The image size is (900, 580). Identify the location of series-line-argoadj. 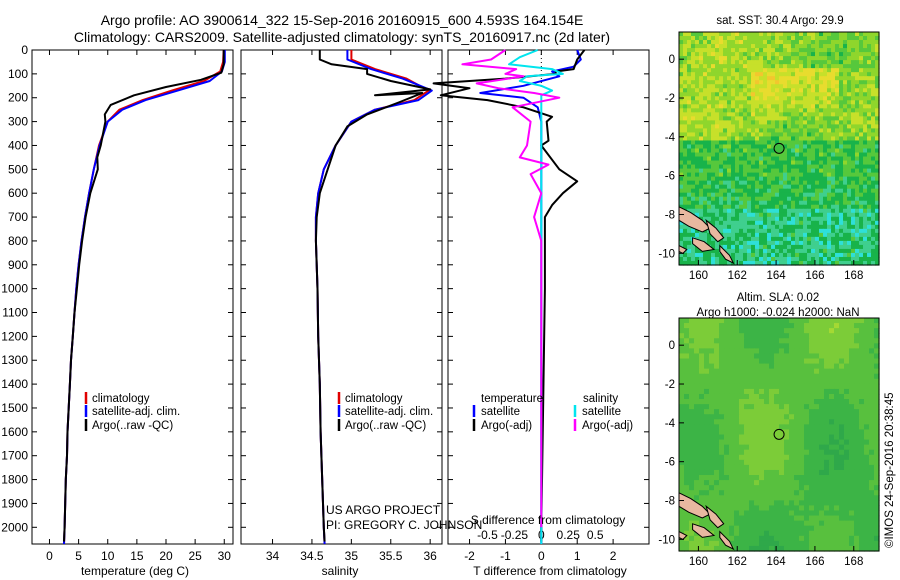
(511, 288).